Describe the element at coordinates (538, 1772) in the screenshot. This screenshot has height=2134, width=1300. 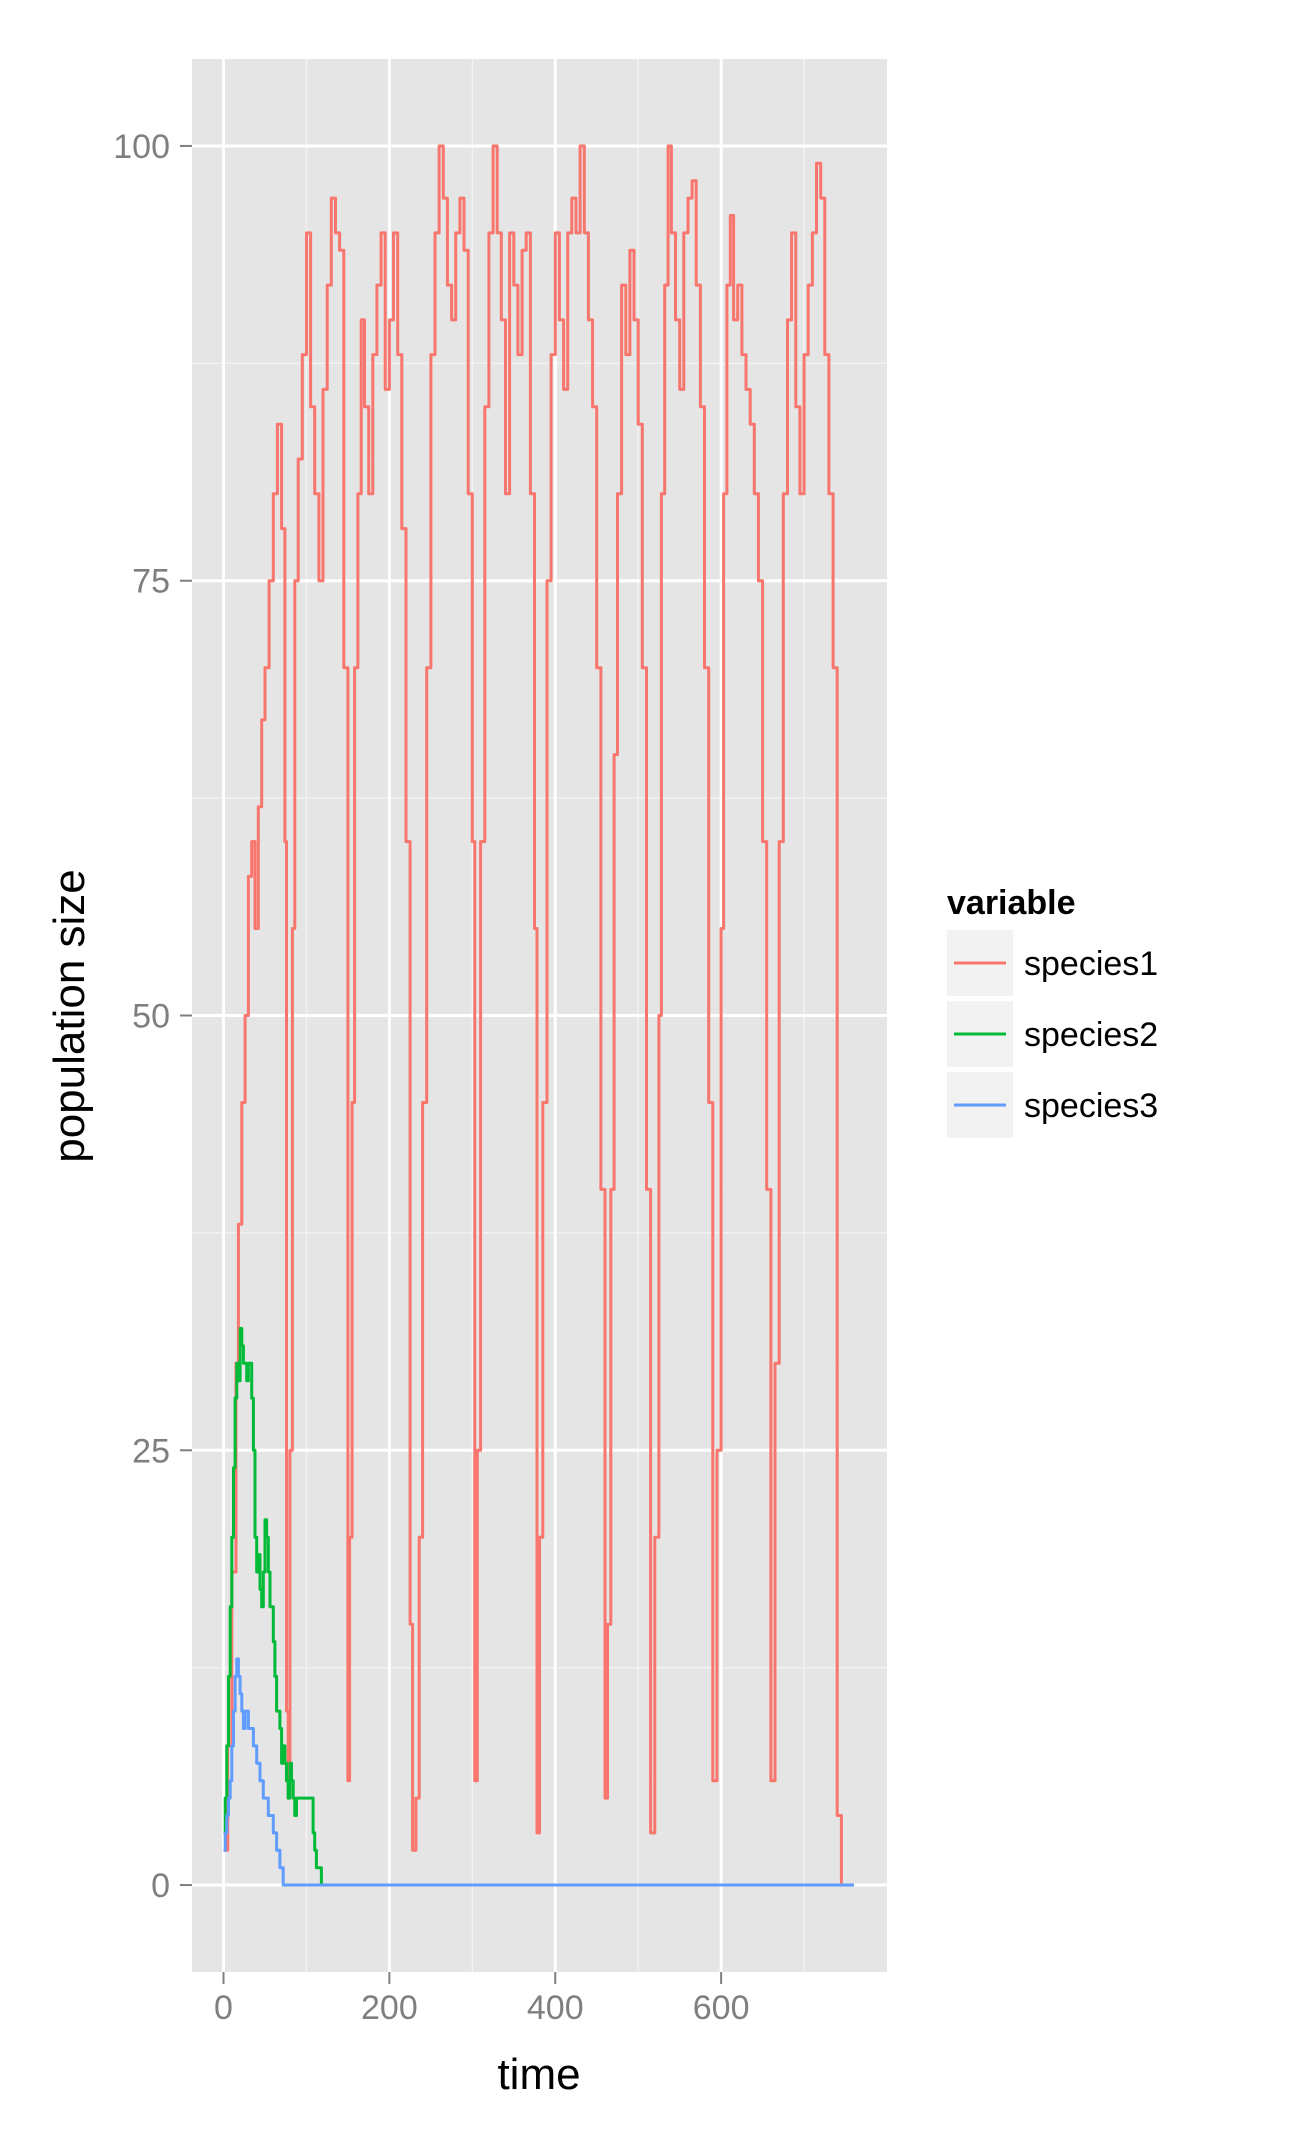
I see `series-line-species3` at that location.